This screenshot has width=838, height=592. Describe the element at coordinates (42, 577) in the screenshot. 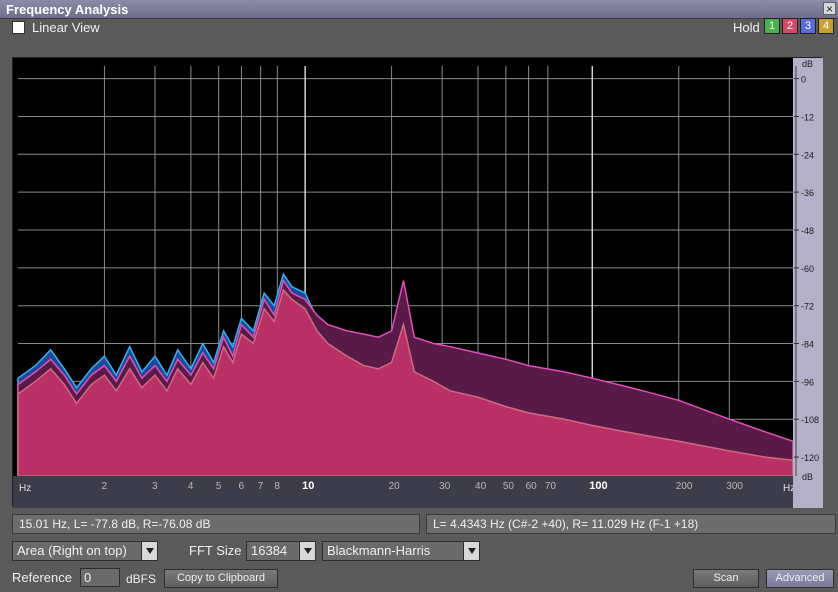

I see `reference-label: Reference` at that location.